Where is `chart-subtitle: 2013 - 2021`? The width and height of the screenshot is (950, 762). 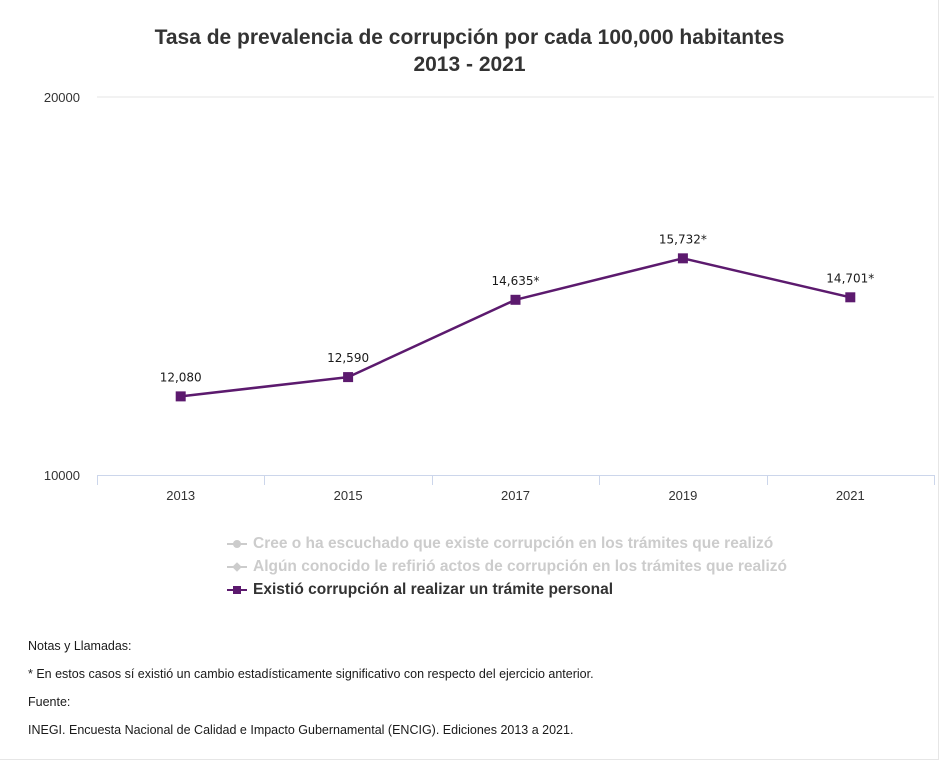
chart-subtitle: 2013 - 2021 is located at coordinates (469, 64).